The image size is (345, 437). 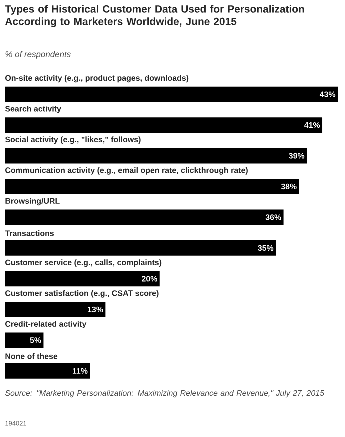 What do you see at coordinates (154, 16) in the screenshot?
I see `chart-title: Types of Historical Customer Data Used for Personalization According to Marketers Worldwide, June 2015` at bounding box center [154, 16].